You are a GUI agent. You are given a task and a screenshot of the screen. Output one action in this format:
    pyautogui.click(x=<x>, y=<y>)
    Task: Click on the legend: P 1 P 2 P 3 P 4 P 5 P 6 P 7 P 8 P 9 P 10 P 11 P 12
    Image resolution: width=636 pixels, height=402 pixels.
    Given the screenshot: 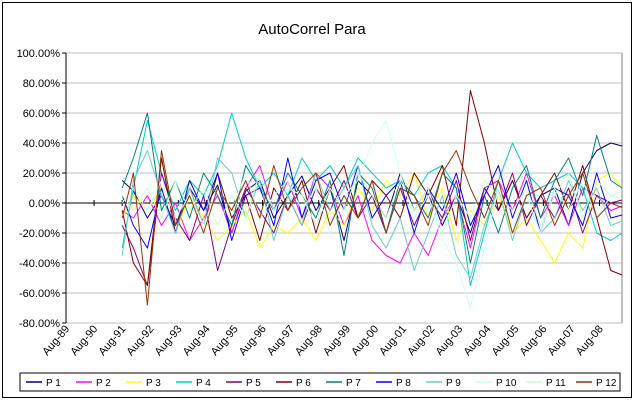 What is the action you would take?
    pyautogui.click(x=320, y=382)
    